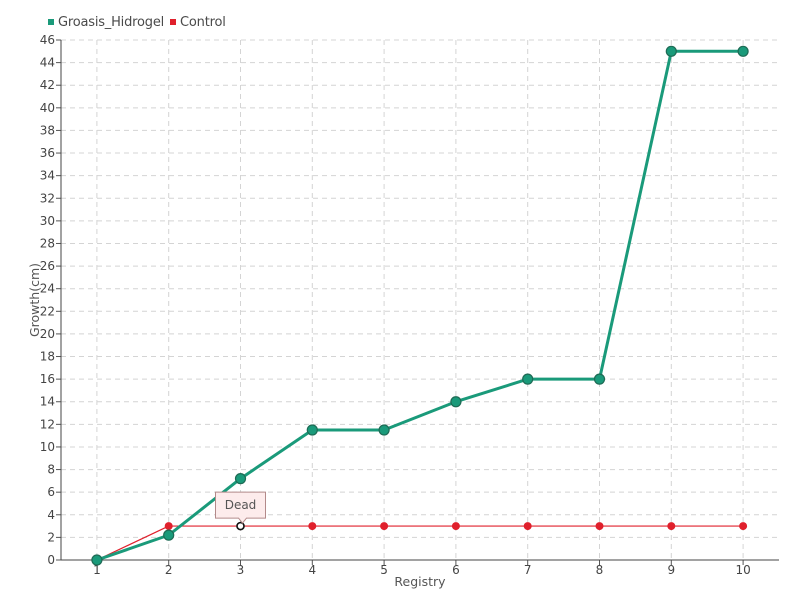 This screenshot has height=600, width=800. I want to click on y-tick-label: 40, so click(47, 108).